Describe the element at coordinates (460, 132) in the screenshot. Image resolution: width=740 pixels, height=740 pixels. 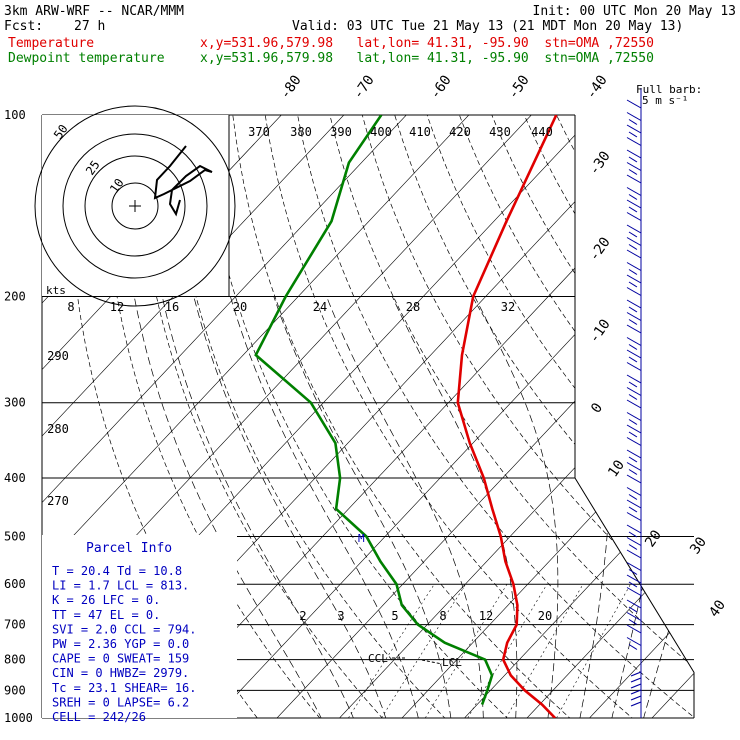
I see `theta-label: 420` at that location.